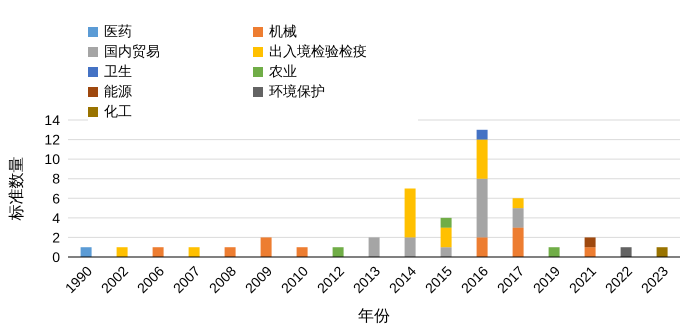 The height and width of the screenshot is (333, 700). What do you see at coordinates (297, 92) in the screenshot?
I see `legend-label: 环境保护` at bounding box center [297, 92].